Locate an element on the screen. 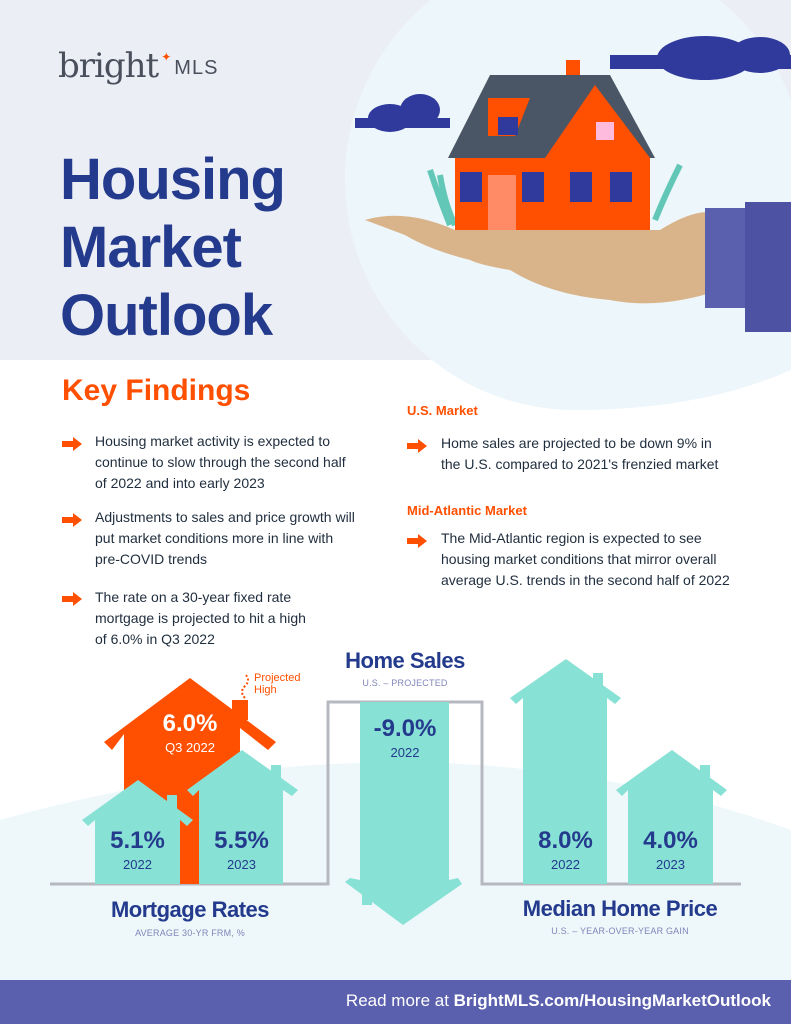  mortgage-2023-label: 2023 is located at coordinates (241, 864).